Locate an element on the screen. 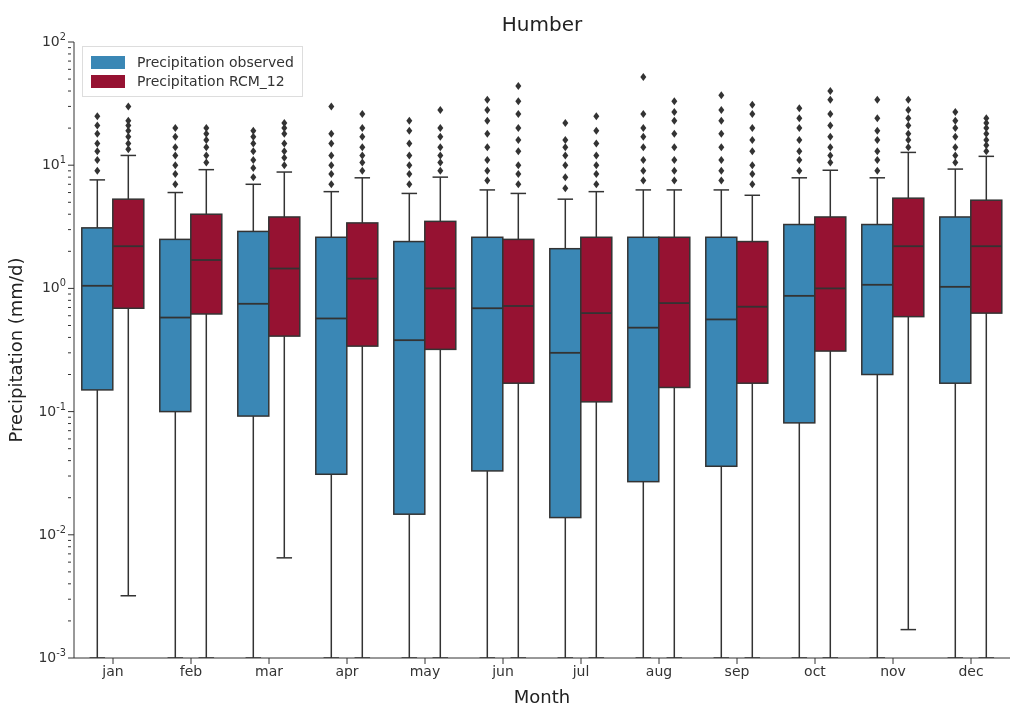 The image size is (1014, 703). legend-label: Precipitation RCM_12 is located at coordinates (211, 81).